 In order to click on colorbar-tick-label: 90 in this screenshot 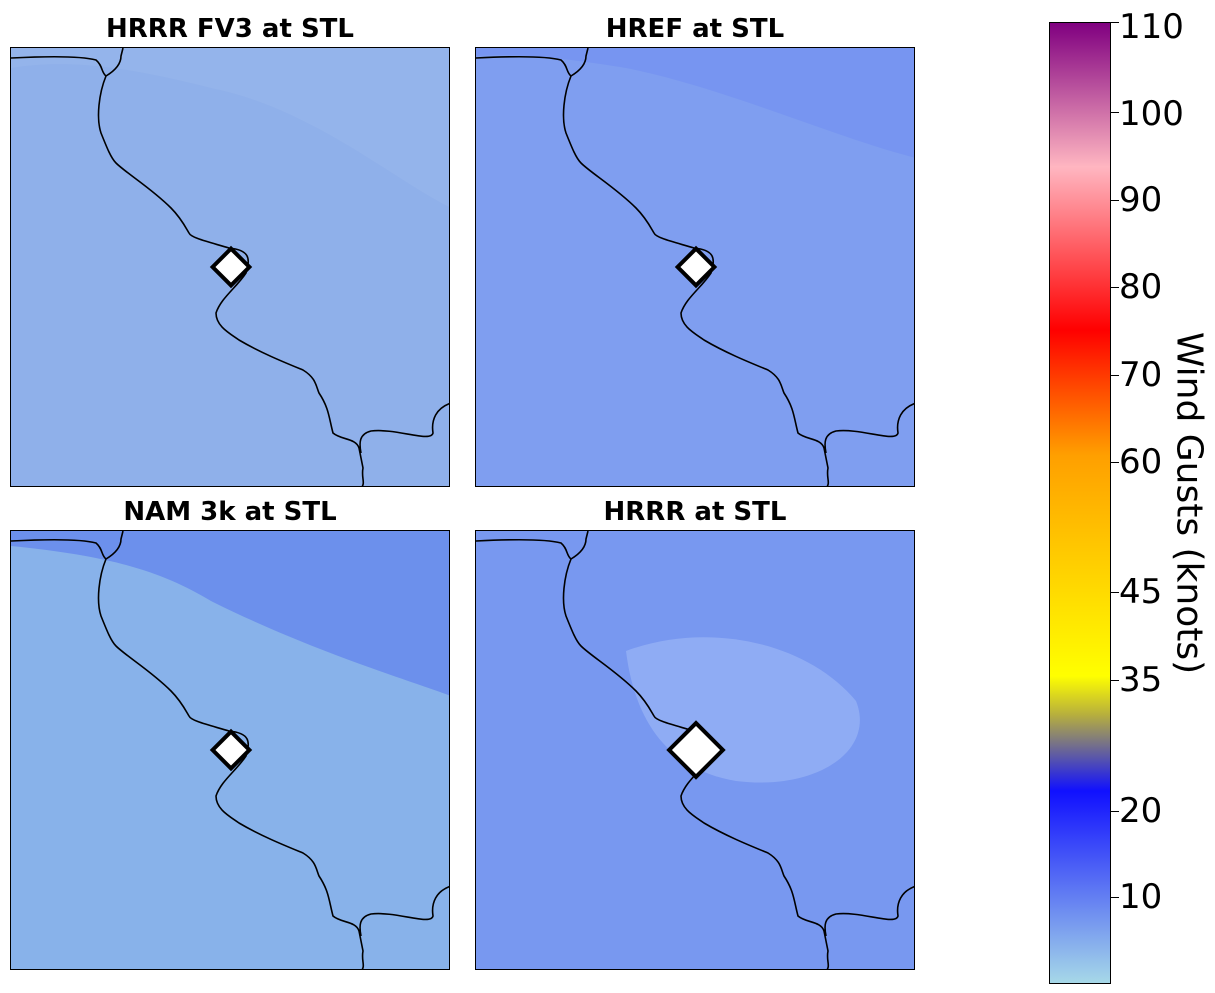, I will do `click(1141, 200)`.